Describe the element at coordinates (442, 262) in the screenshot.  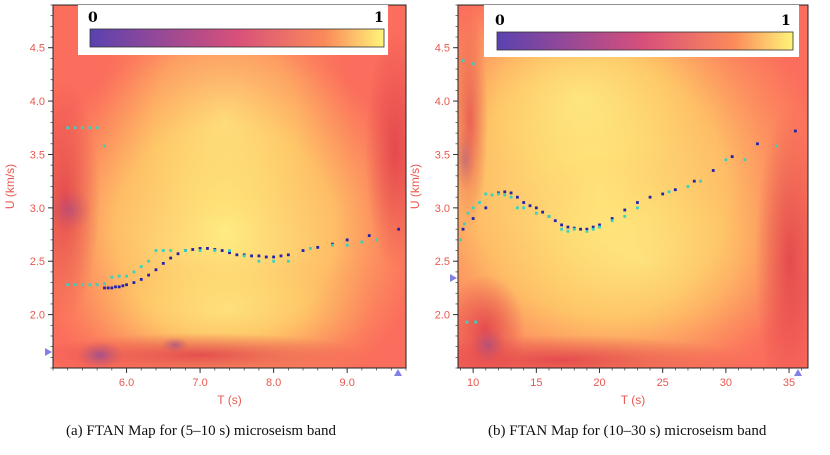
I see `panel-b-ytick-label-1: 2.5` at that location.